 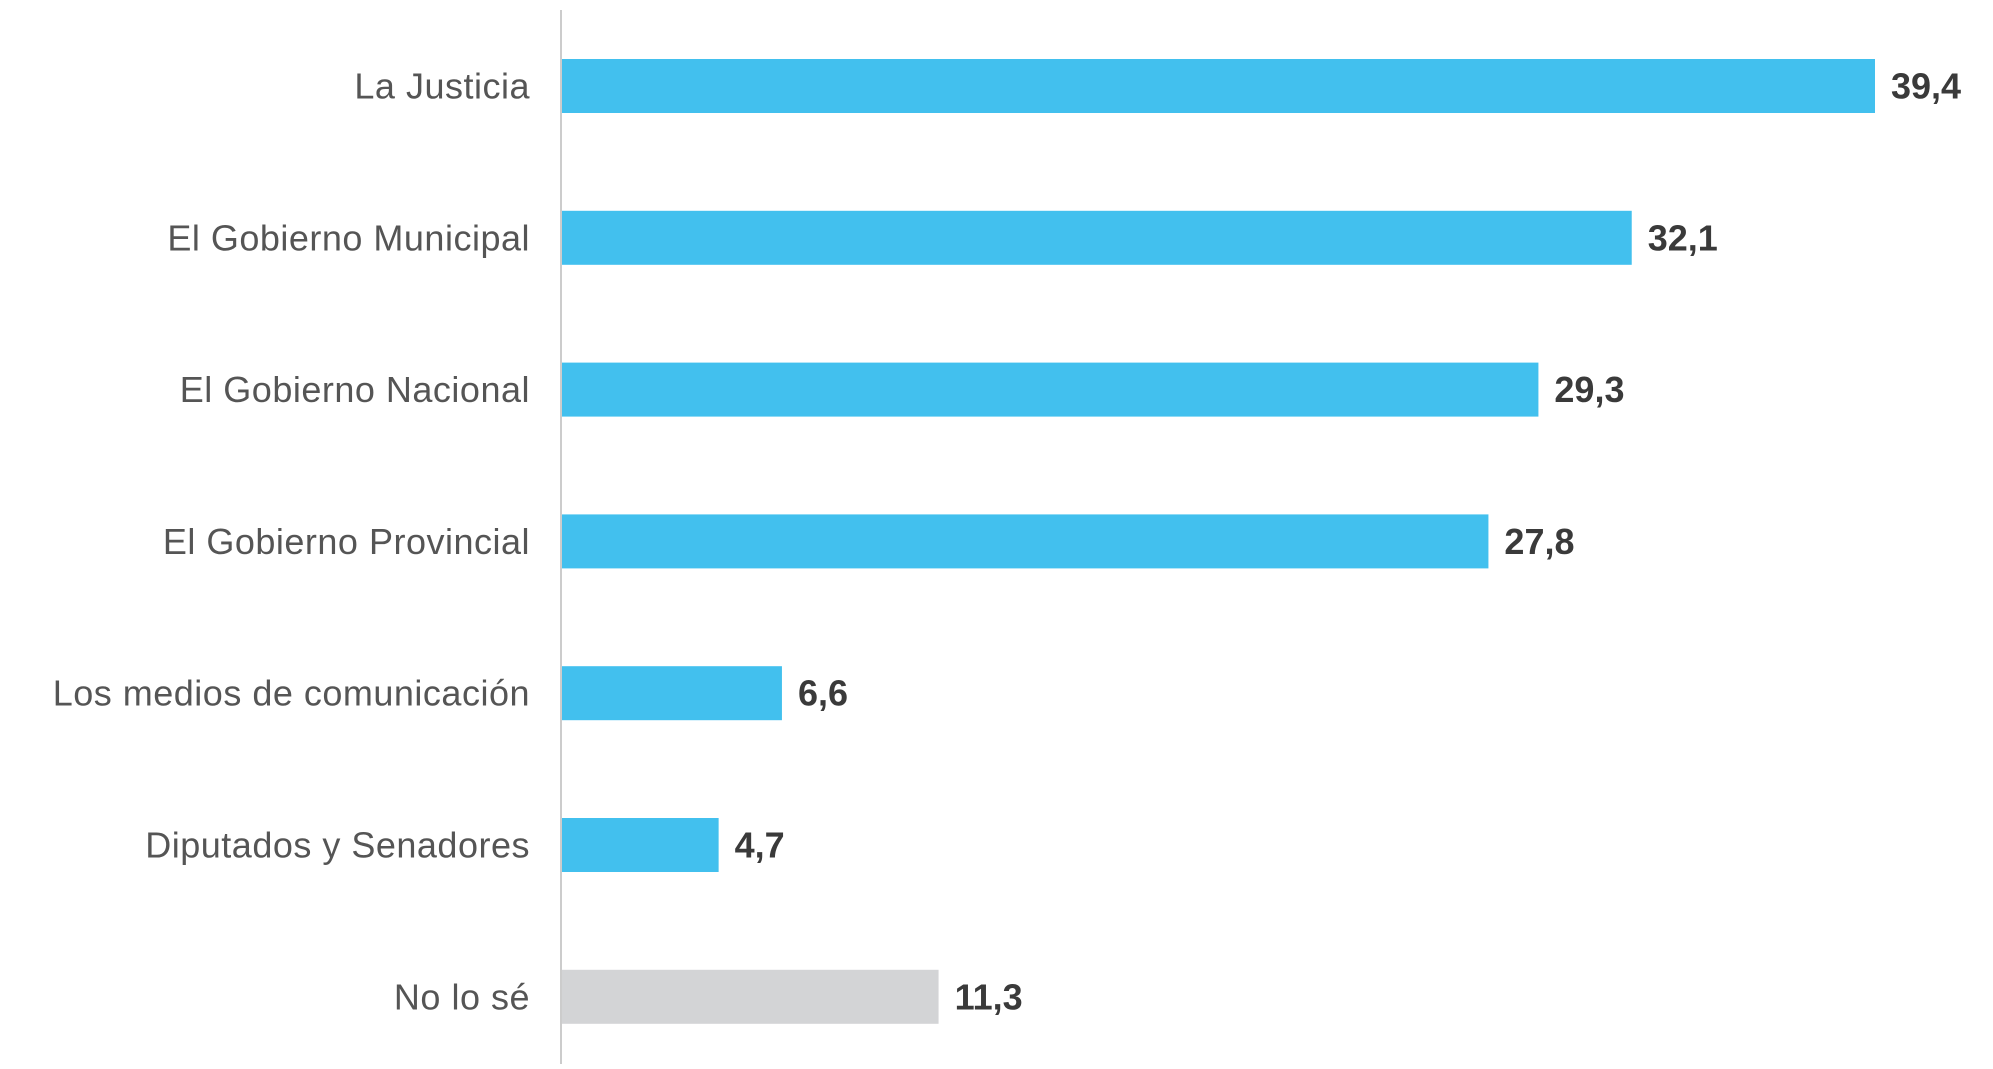 I want to click on category-label: Diputados y Senadores, so click(x=337, y=845).